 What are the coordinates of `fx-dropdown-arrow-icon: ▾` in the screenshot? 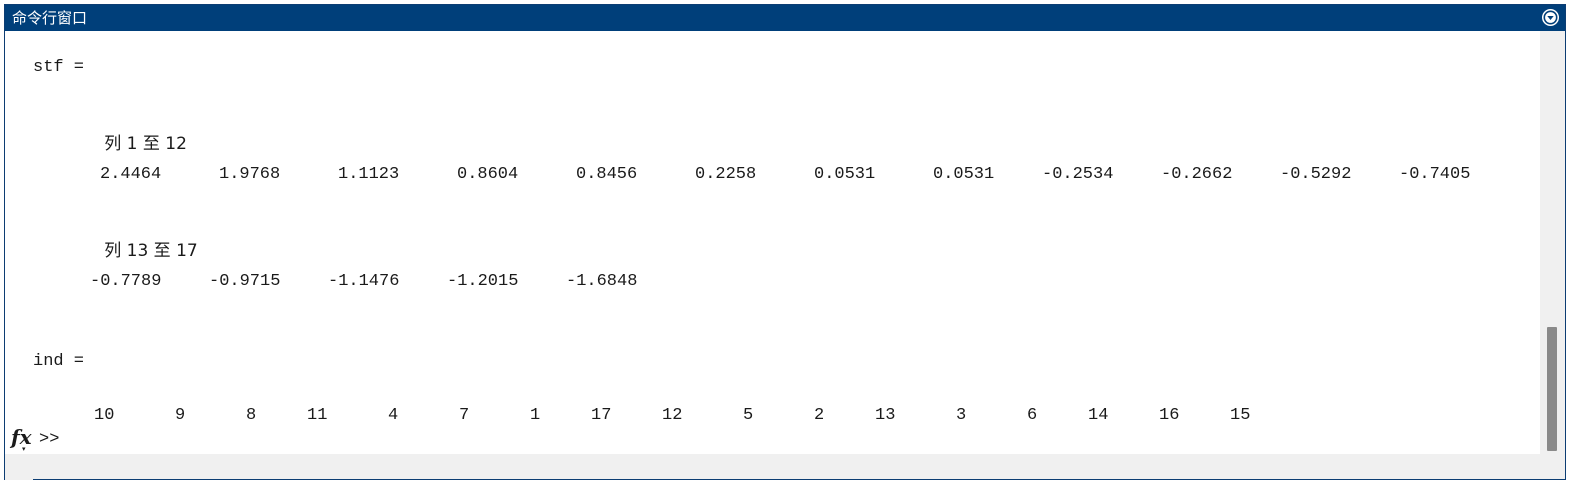 It's located at (24, 449).